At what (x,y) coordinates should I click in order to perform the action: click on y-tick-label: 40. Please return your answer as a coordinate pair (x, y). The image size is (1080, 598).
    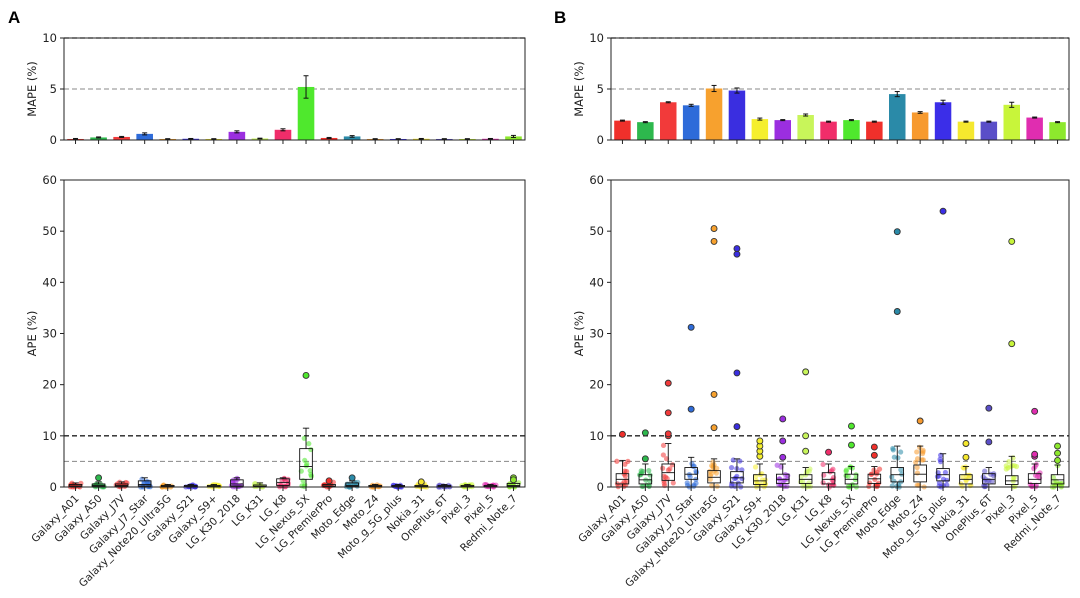
    Looking at the image, I should click on (596, 282).